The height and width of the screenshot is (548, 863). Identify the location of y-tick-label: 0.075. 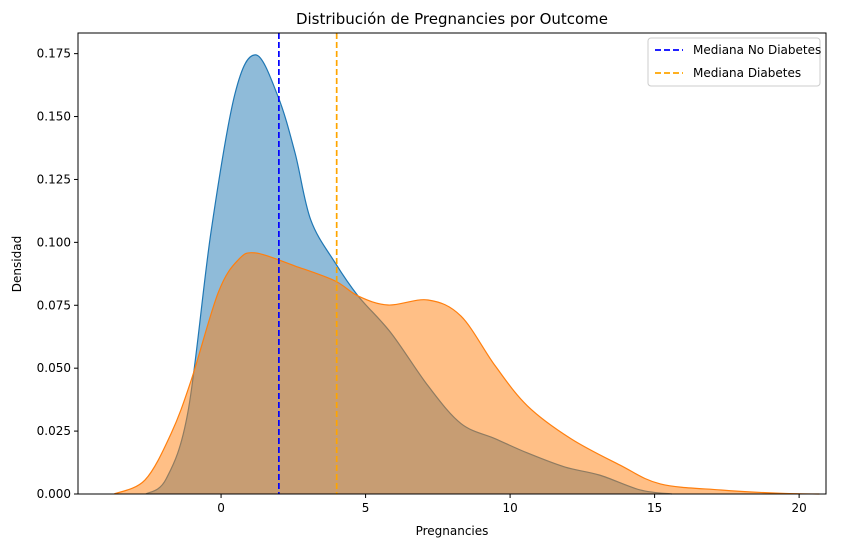
(54, 305).